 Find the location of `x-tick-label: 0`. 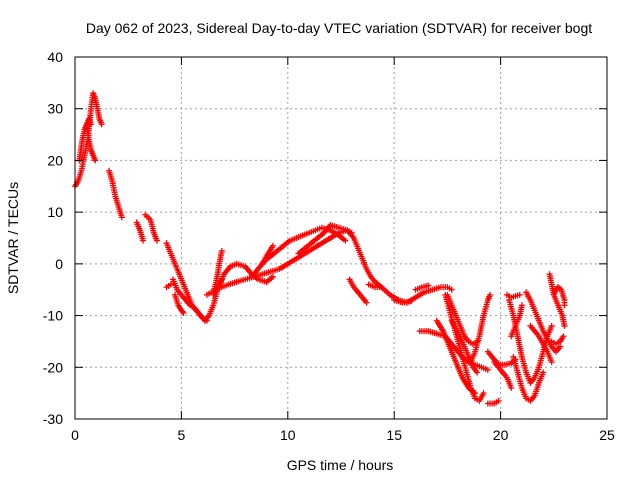

x-tick-label: 0 is located at coordinates (75, 435).